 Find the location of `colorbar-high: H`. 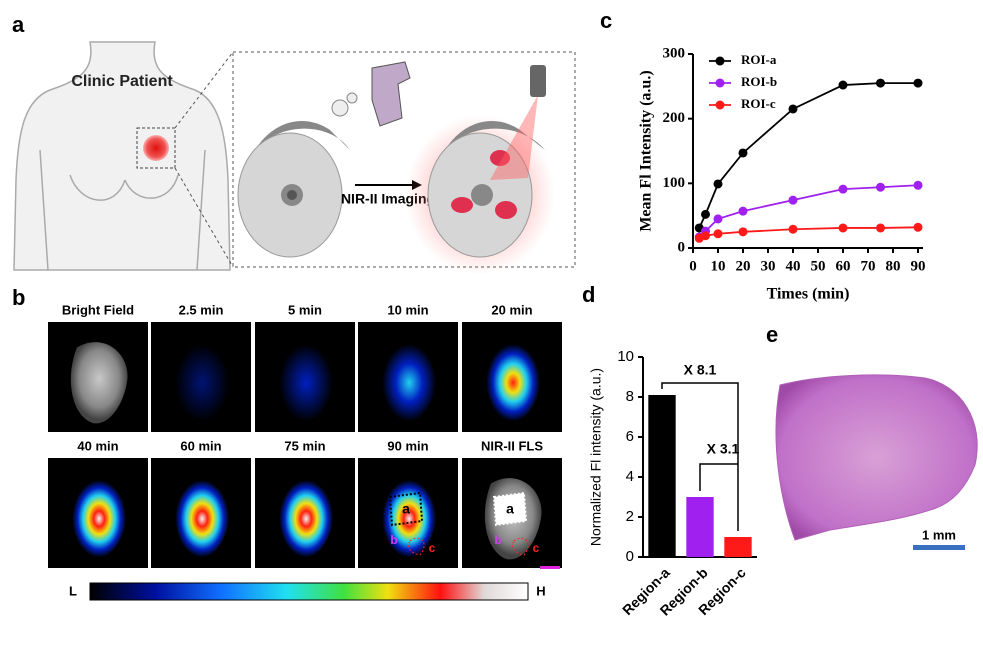

colorbar-high: H is located at coordinates (540, 590).